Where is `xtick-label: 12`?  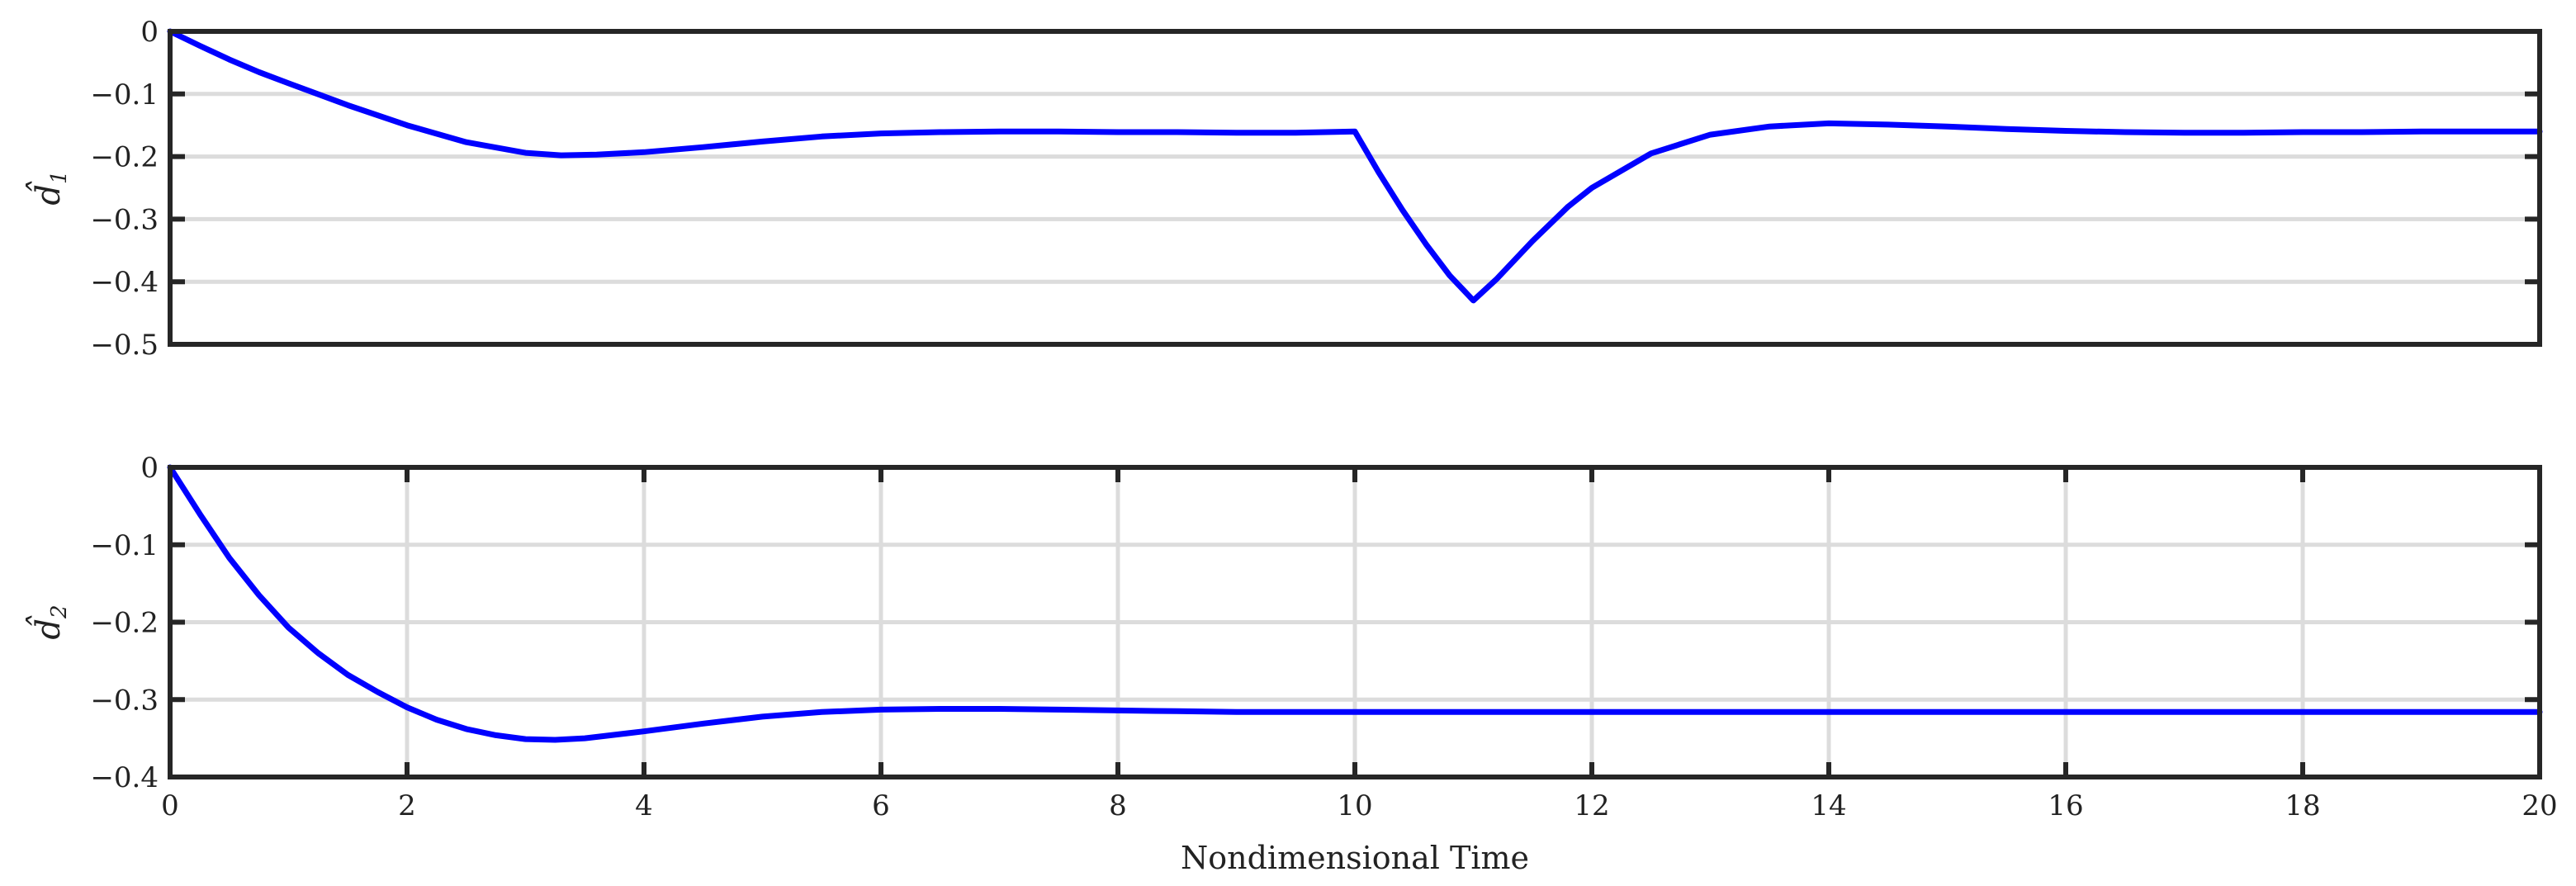
xtick-label: 12 is located at coordinates (1591, 805).